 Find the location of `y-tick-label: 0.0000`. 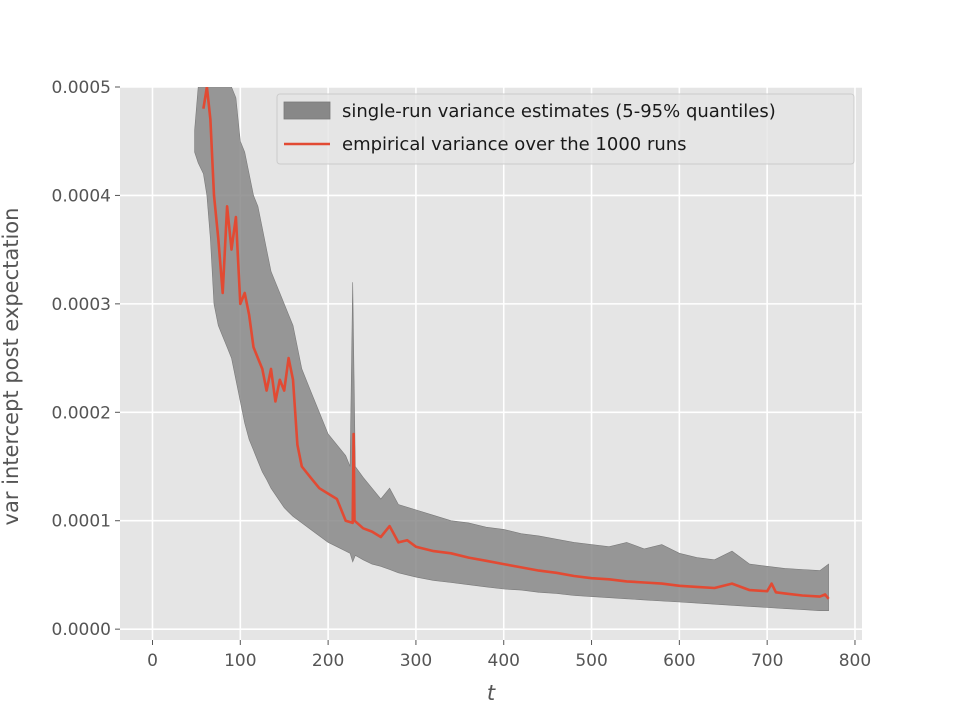

y-tick-label: 0.0000 is located at coordinates (81, 630).